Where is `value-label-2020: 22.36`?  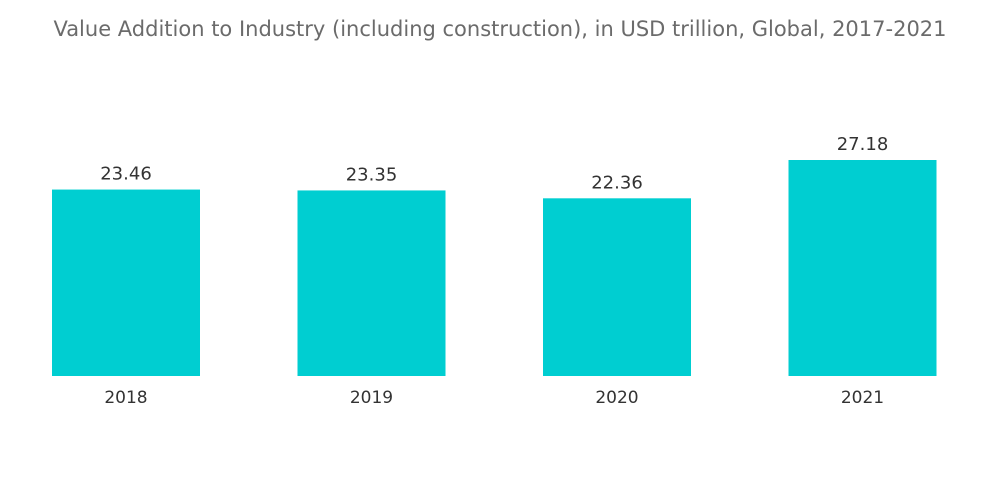
value-label-2020: 22.36 is located at coordinates (617, 182).